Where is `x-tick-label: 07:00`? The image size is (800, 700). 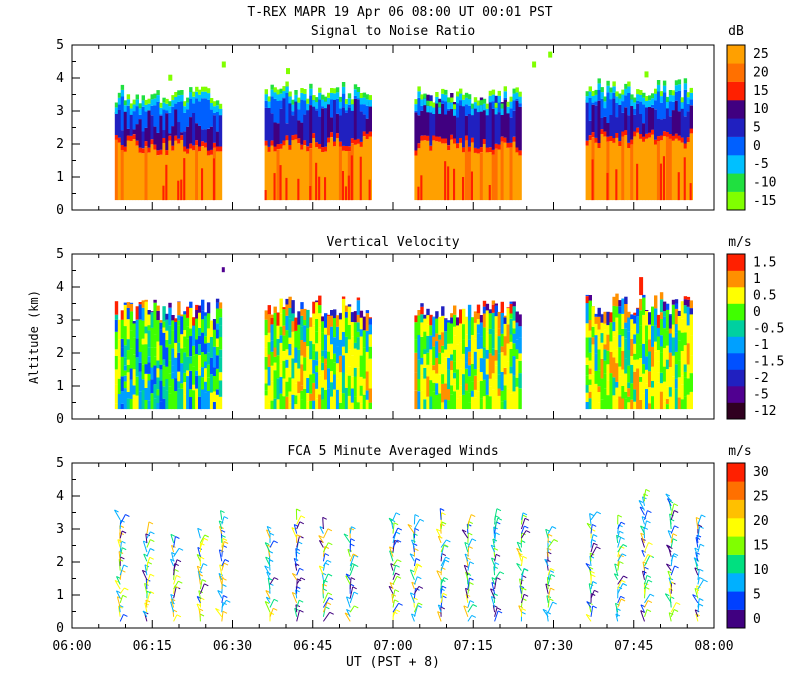 x-tick-label: 07:00 is located at coordinates (392, 646).